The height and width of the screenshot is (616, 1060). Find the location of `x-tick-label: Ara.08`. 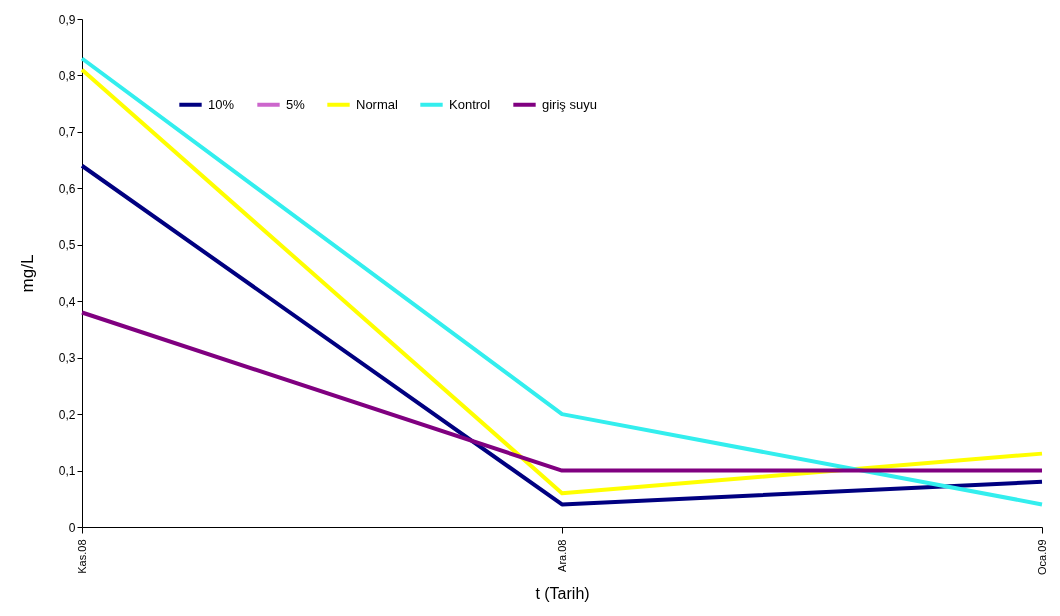

x-tick-label: Ara.08 is located at coordinates (561, 555).